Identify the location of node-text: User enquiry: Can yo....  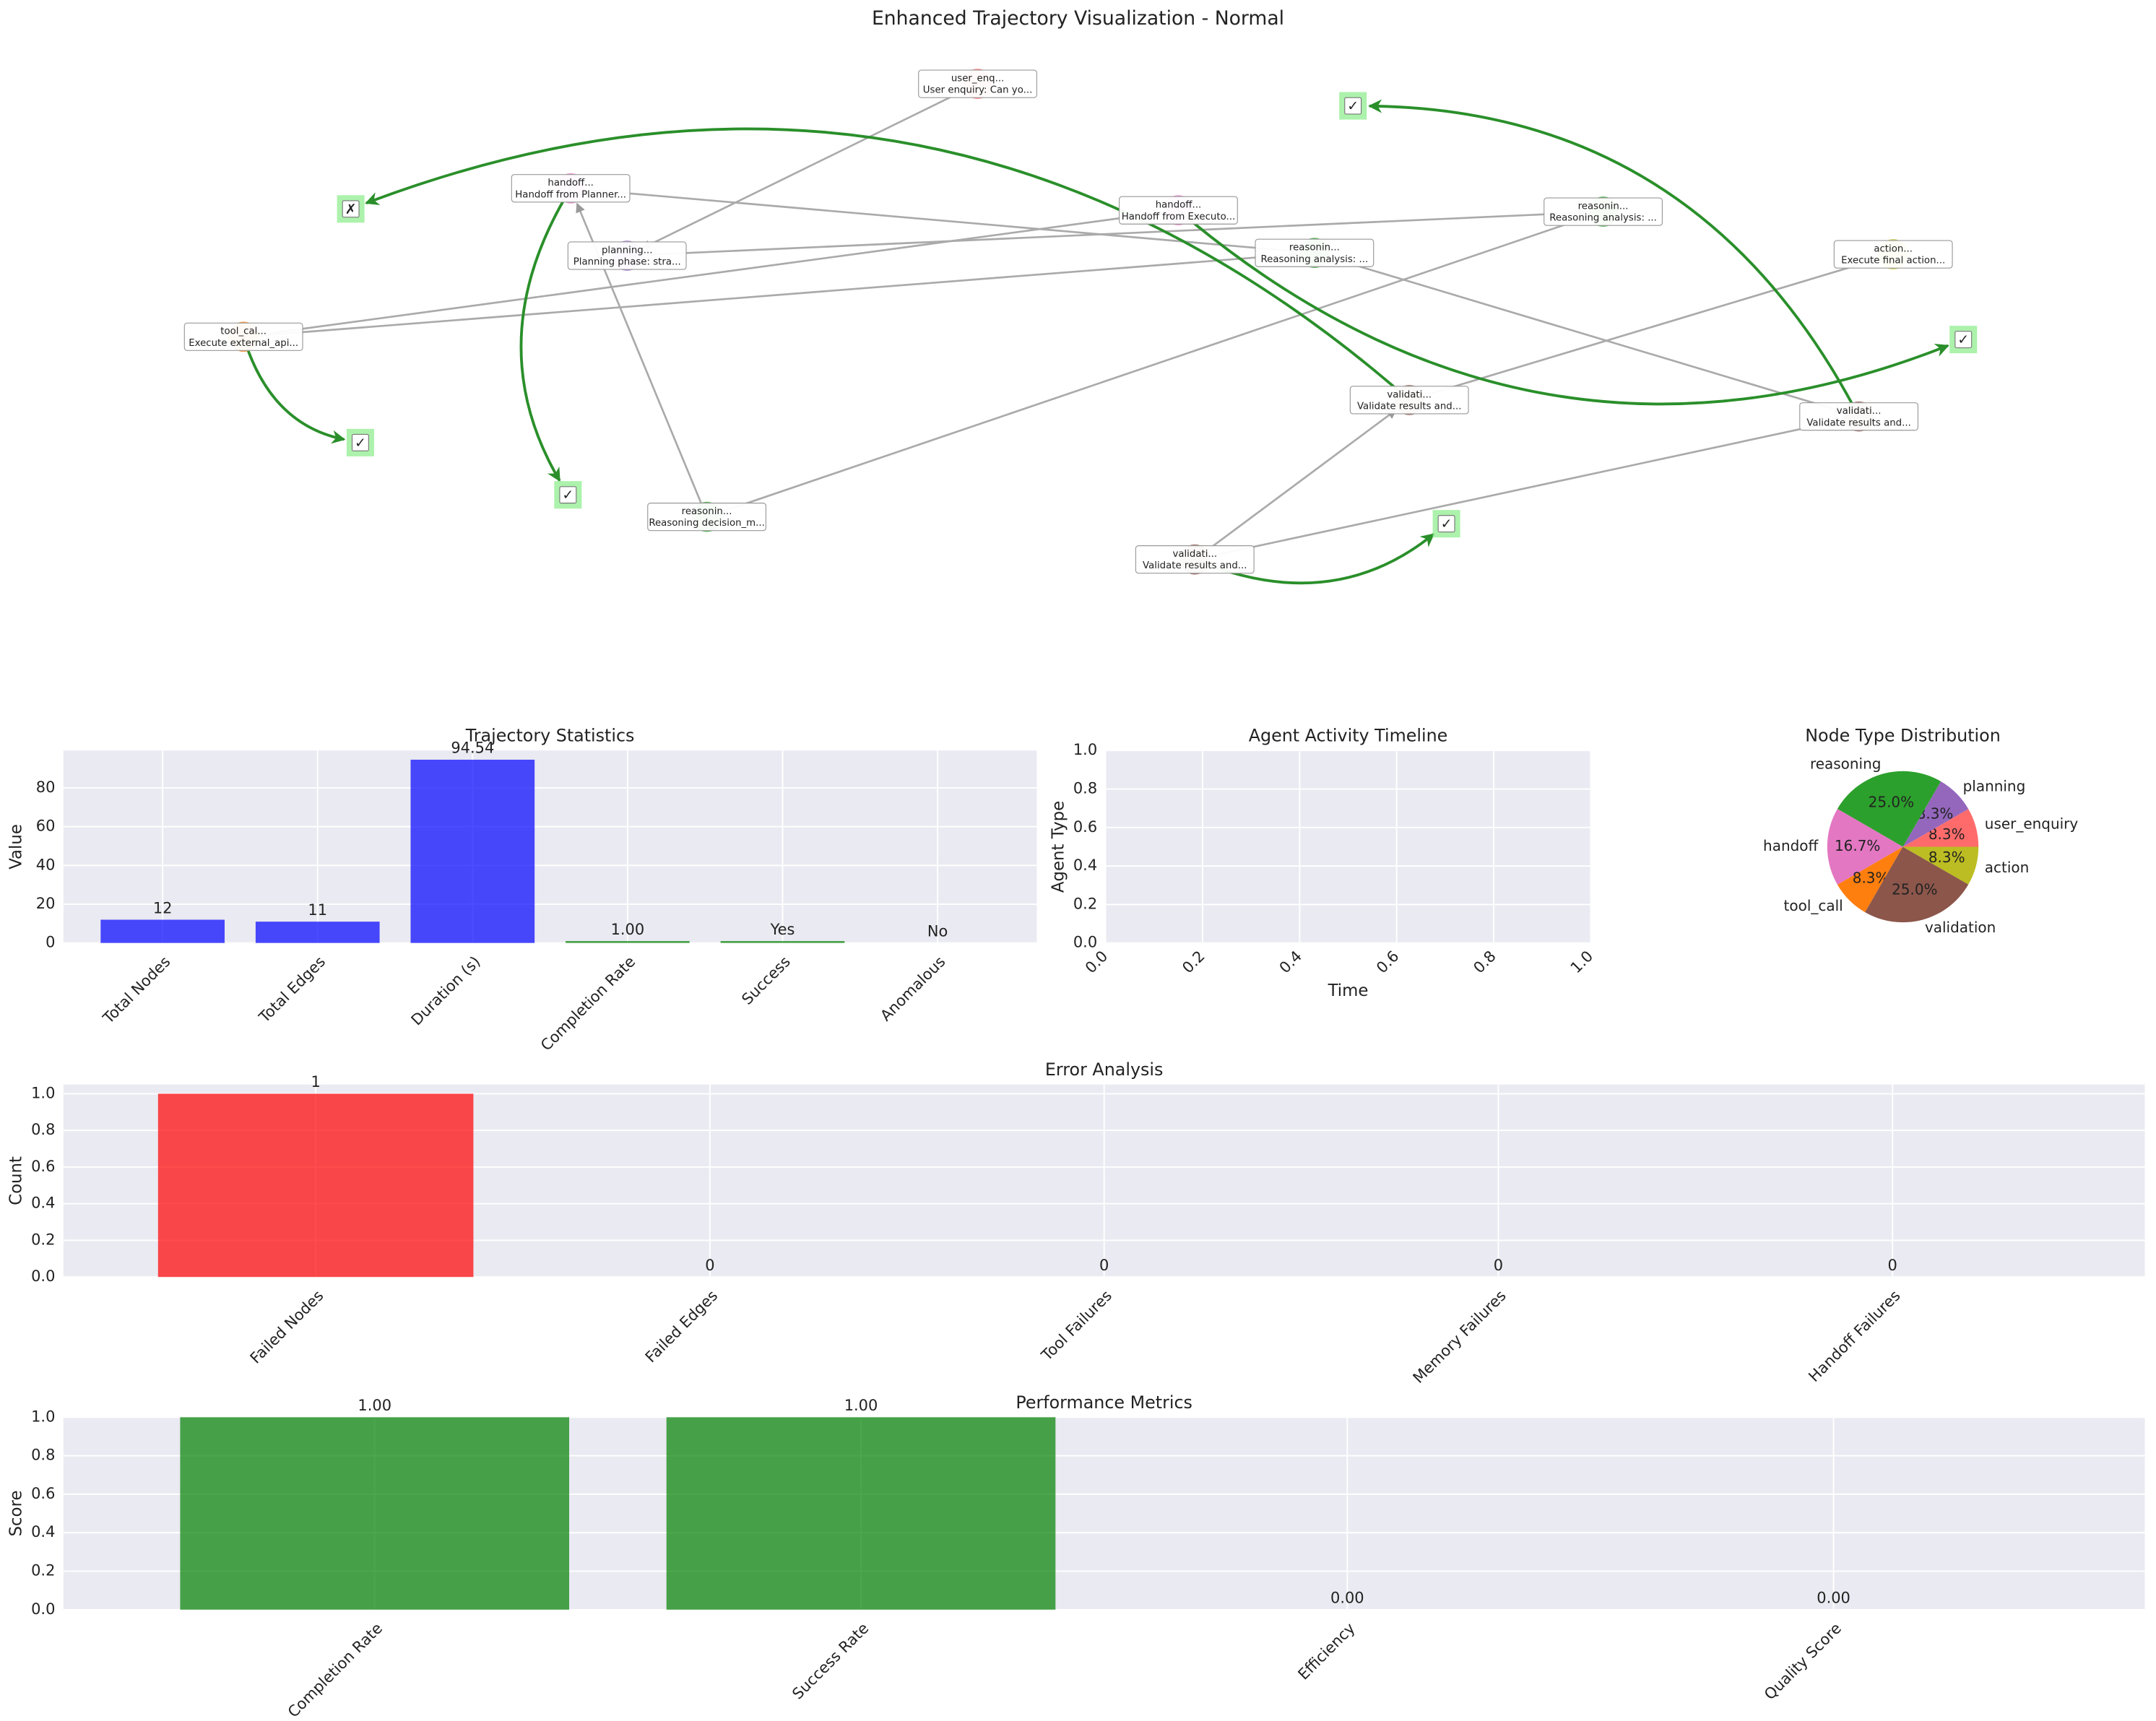
(978, 90).